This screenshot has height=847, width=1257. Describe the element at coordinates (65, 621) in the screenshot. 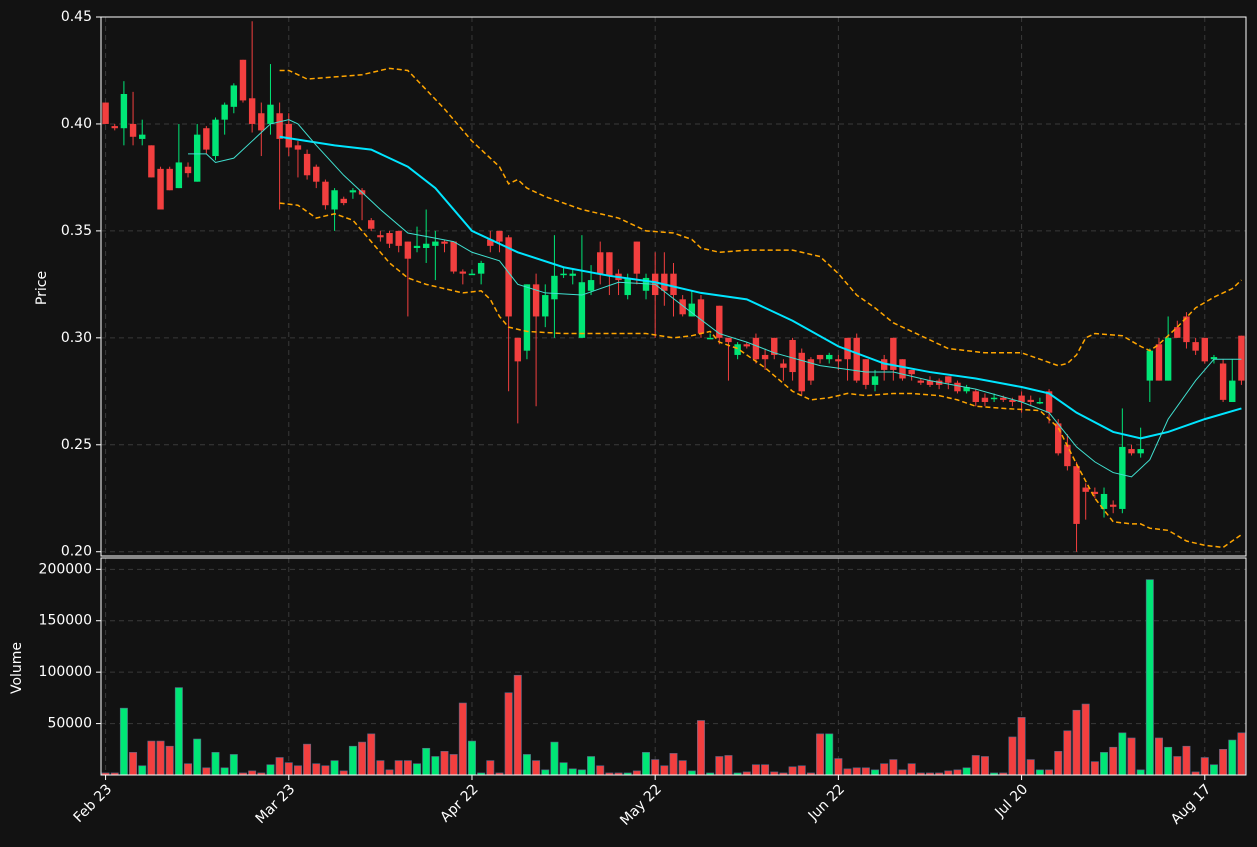

I see `volume-tick-label: 150000` at that location.